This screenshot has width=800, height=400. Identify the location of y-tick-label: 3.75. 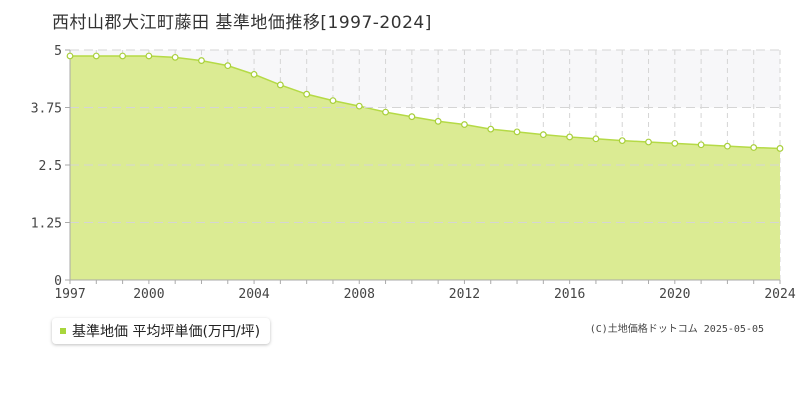
(46, 109).